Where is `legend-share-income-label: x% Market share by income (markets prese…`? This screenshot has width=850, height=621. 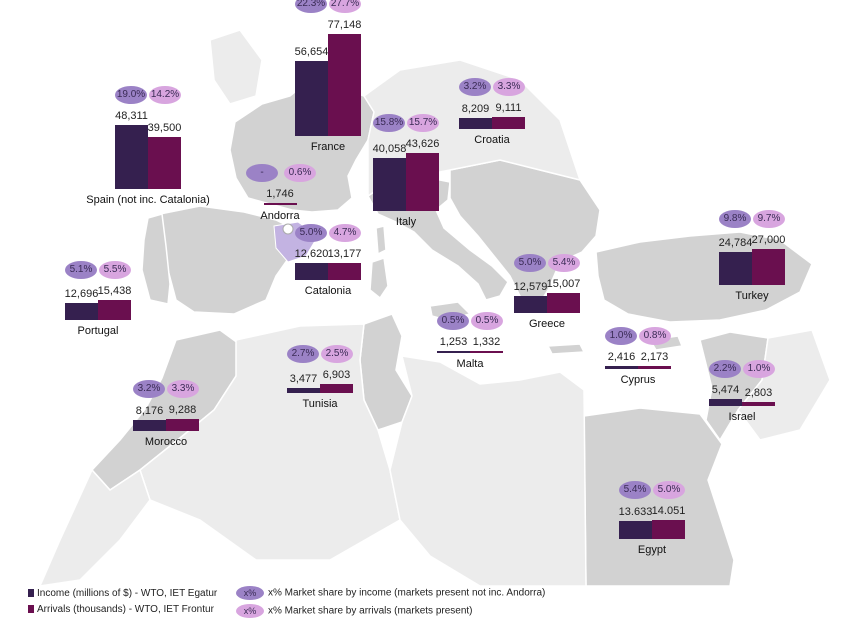
legend-share-income-label: x% Market share by income (markets prese… is located at coordinates (407, 593).